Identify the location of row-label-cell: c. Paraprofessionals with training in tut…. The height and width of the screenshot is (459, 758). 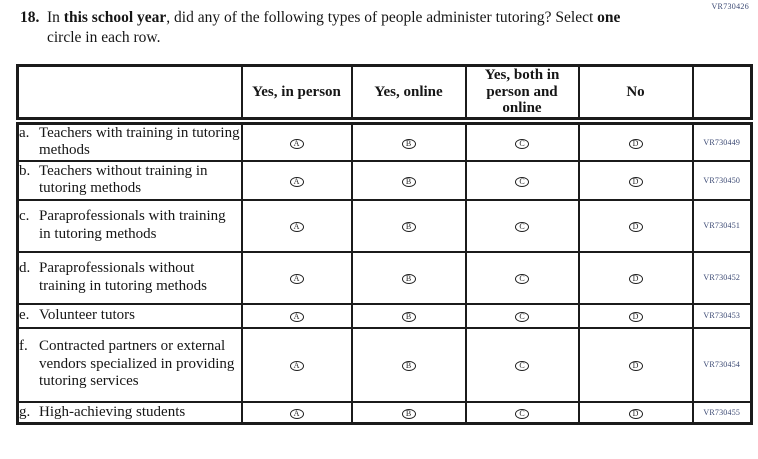
(129, 225).